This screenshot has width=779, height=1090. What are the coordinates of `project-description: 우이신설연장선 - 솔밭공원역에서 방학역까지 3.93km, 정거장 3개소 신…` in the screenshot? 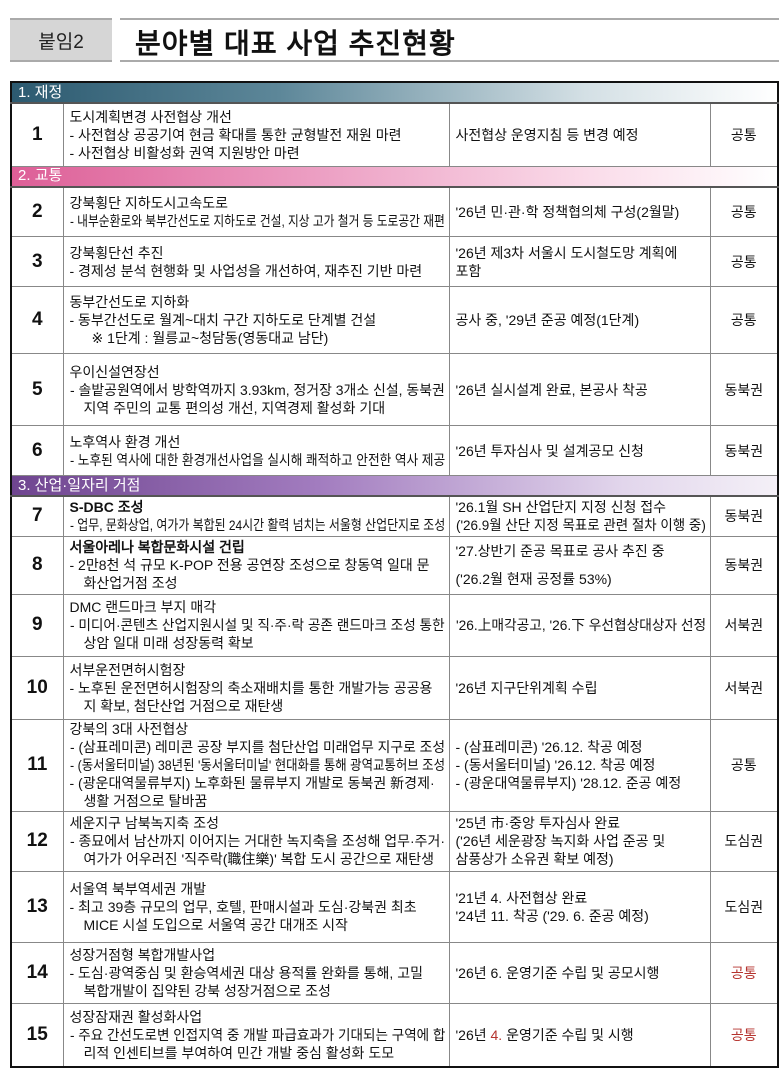 It's located at (256, 389).